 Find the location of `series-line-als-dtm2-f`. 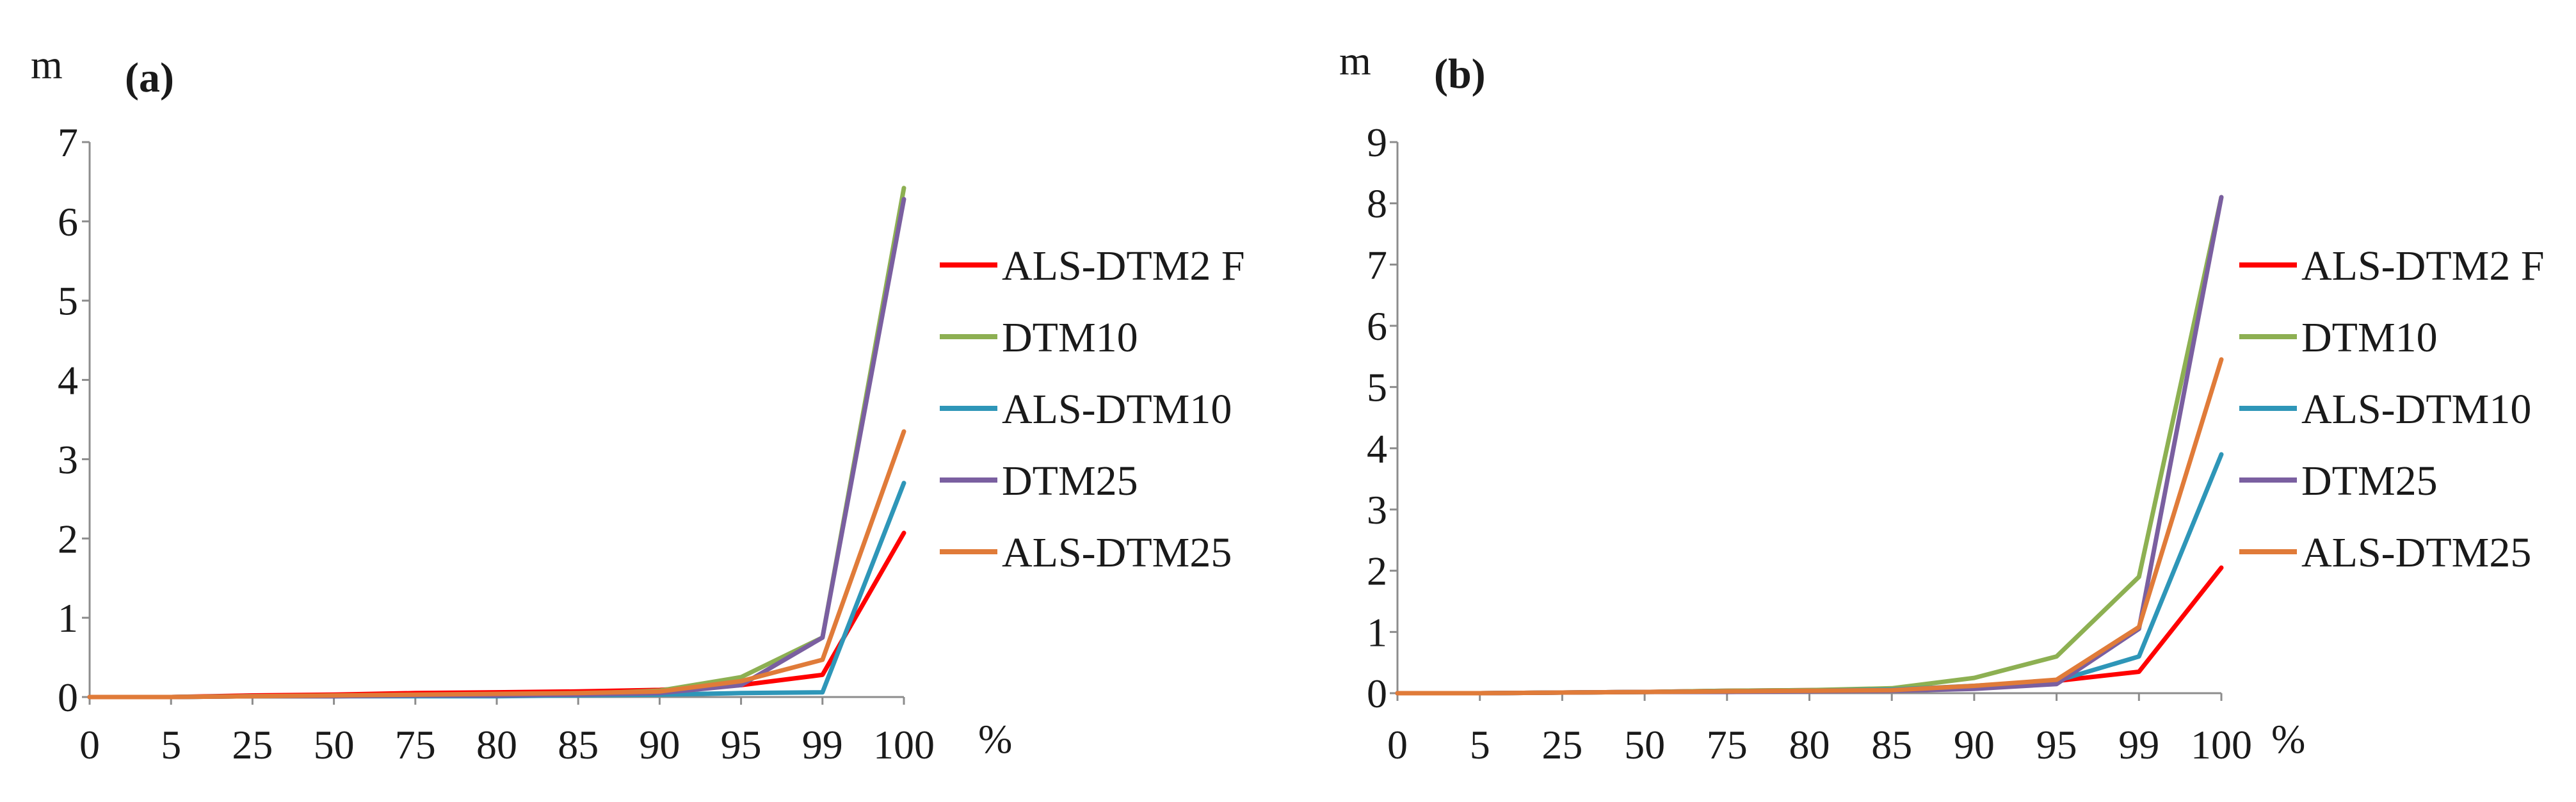

series-line-als-dtm2-f is located at coordinates (1809, 631).